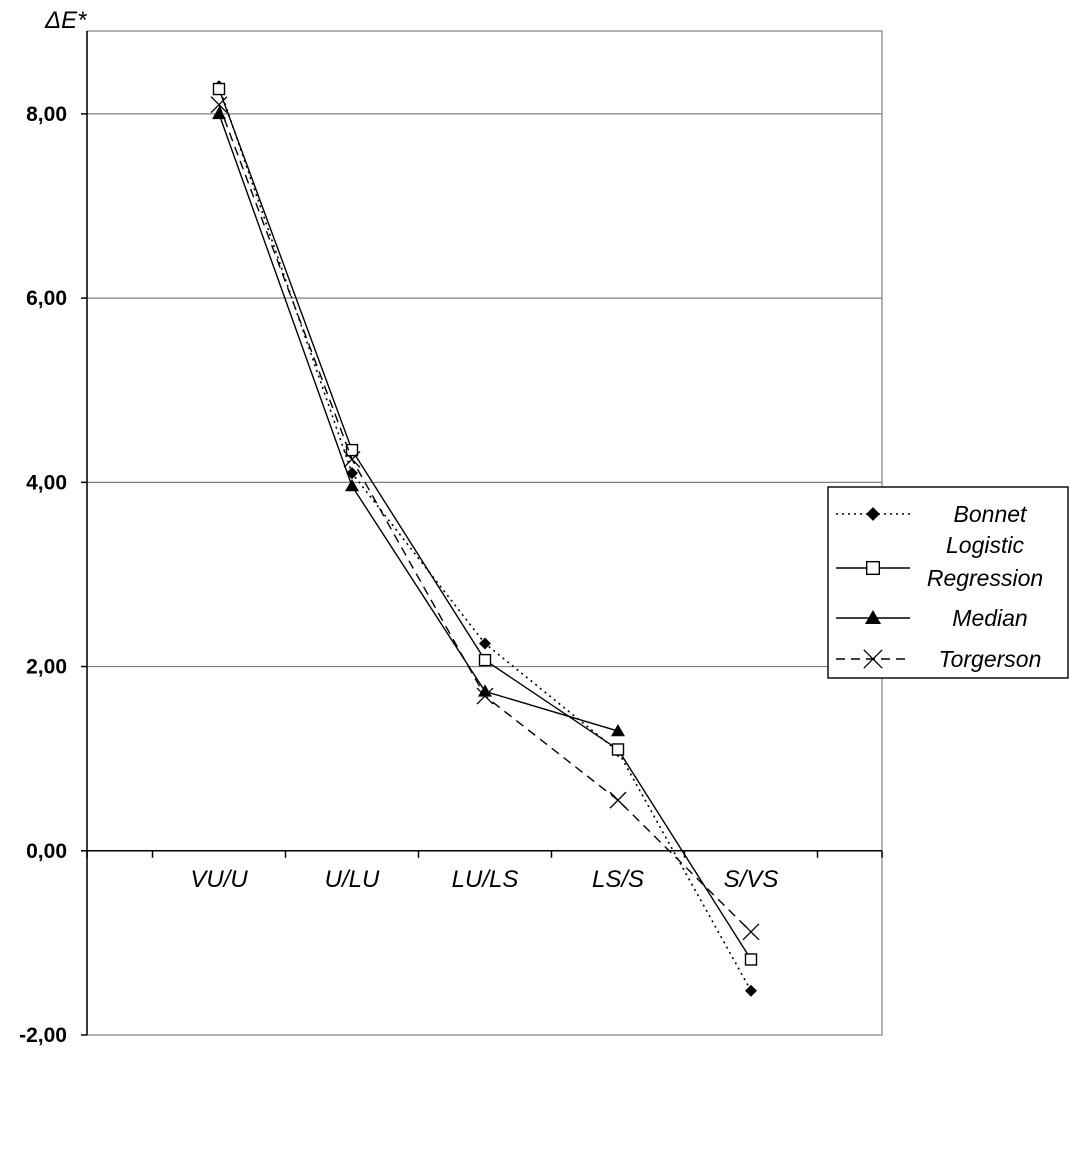 The width and height of the screenshot is (1070, 1151). I want to click on x-tick-label: LU/LS, so click(485, 879).